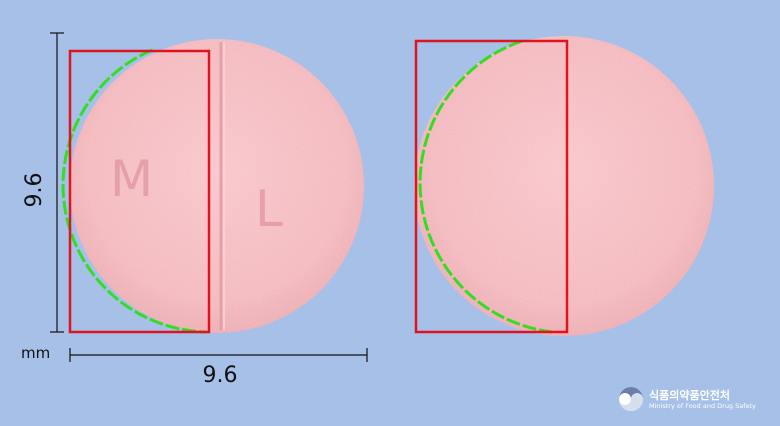  Describe the element at coordinates (132, 179) in the screenshot. I see `imprint-left: M` at that location.